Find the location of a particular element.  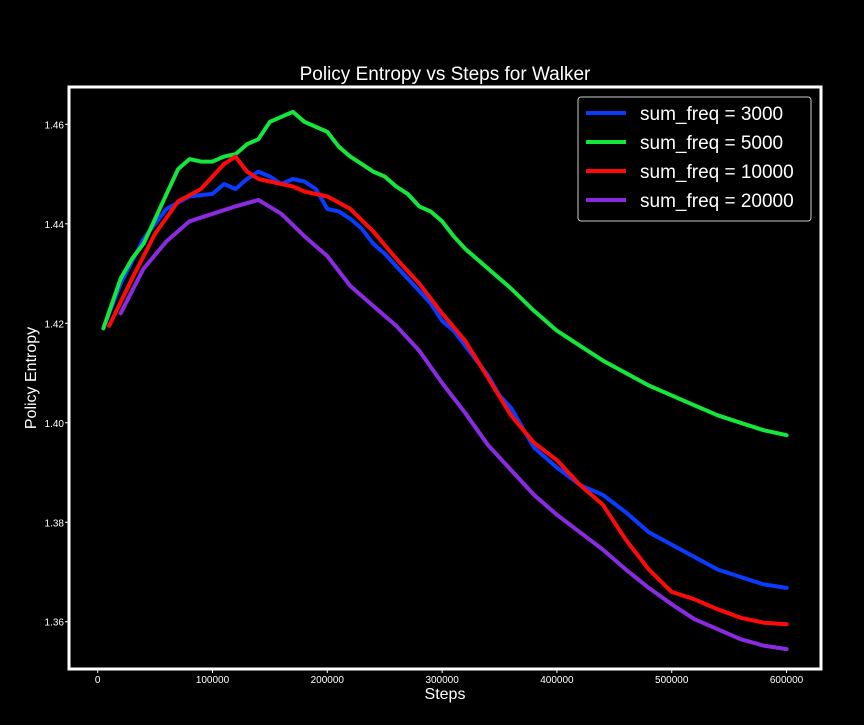

y-tick-label: 1.40 is located at coordinates (55, 424).